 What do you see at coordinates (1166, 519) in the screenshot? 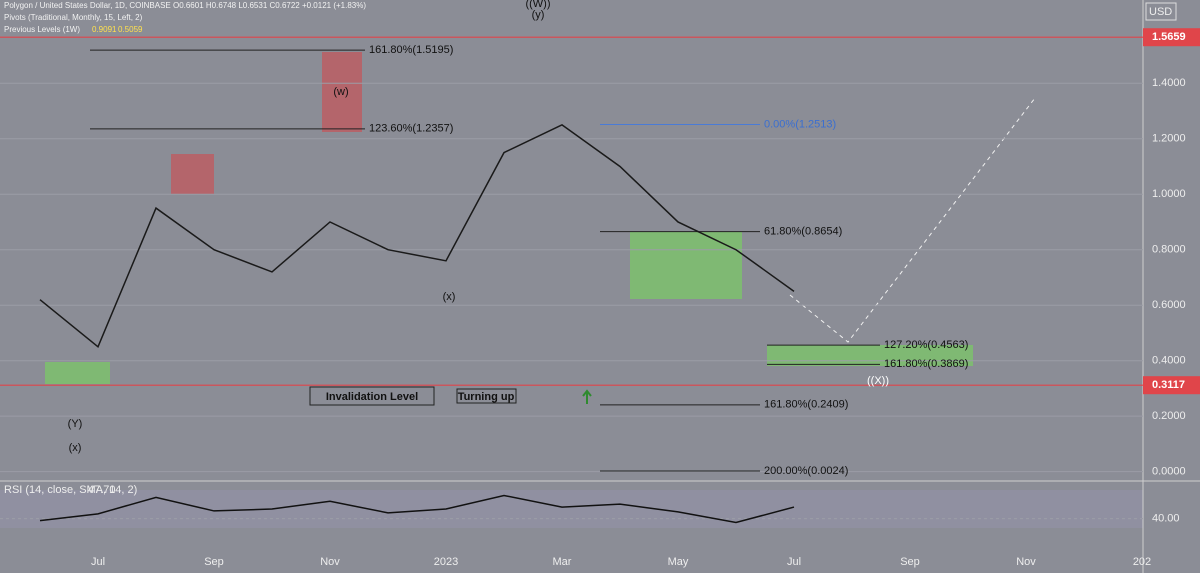
I see `y-tick-label: 40.00` at bounding box center [1166, 519].